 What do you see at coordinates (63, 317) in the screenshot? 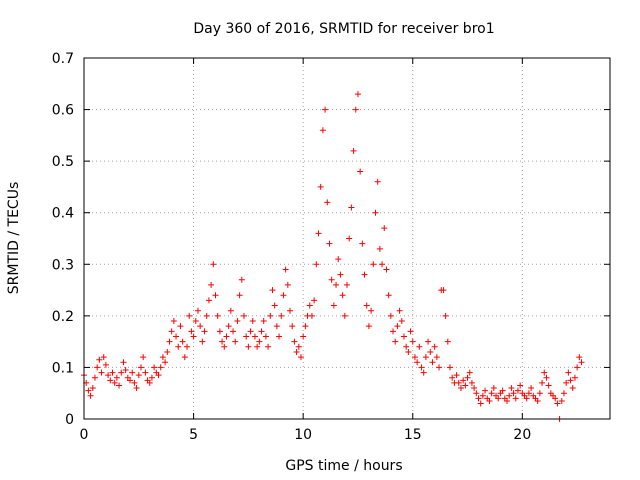
I see `y-tick-label: 0.2` at bounding box center [63, 317].